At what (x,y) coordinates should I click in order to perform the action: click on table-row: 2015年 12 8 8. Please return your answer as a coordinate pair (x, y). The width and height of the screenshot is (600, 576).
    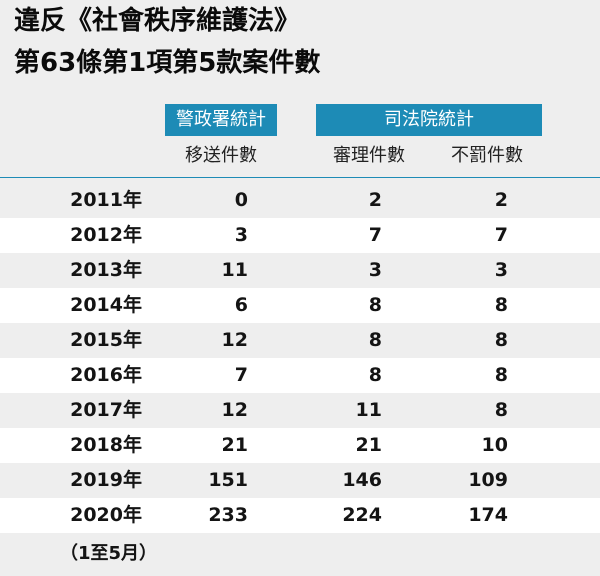
    Looking at the image, I should click on (300, 340).